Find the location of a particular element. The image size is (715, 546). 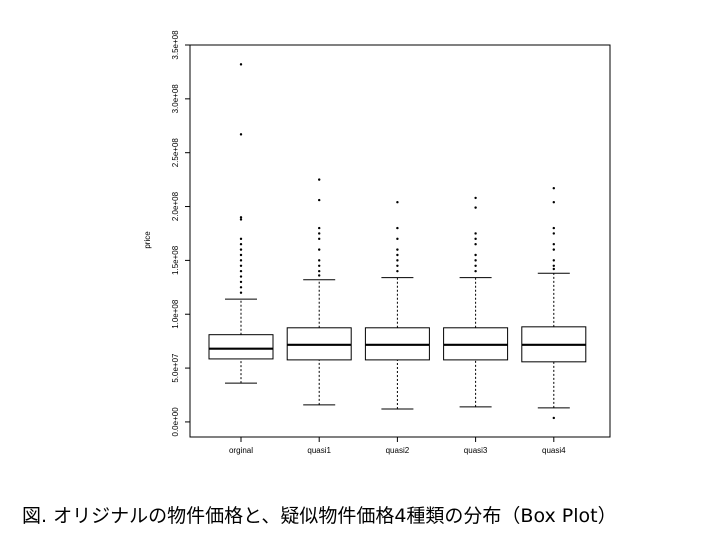

box is located at coordinates (241, 347).